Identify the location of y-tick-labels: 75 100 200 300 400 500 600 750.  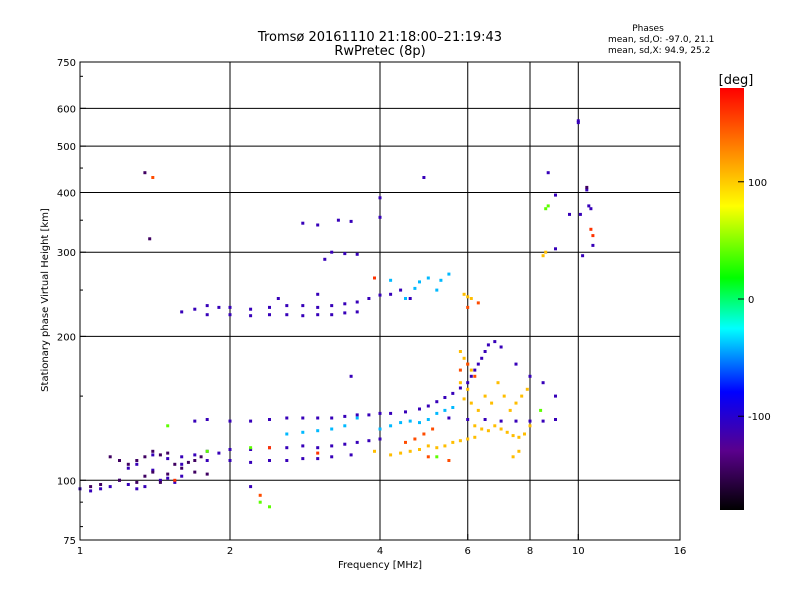
(66, 302).